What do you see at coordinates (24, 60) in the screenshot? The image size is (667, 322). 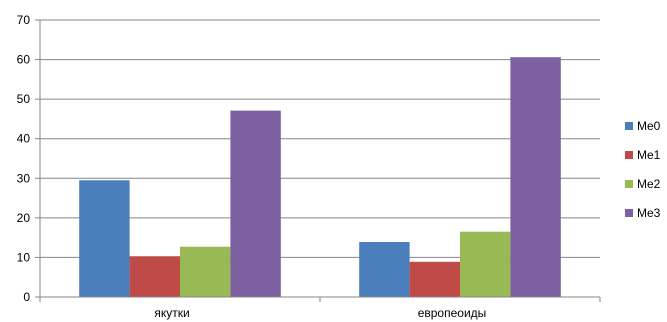 I see `y-tick-label: 60` at bounding box center [24, 60].